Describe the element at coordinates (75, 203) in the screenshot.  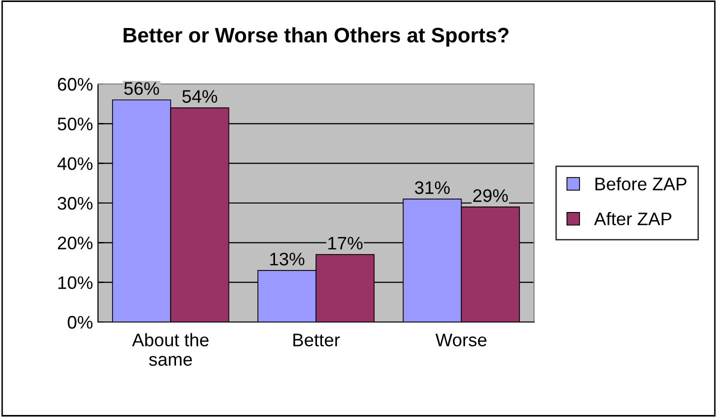
I see `y-tick-label: 30%` at that location.